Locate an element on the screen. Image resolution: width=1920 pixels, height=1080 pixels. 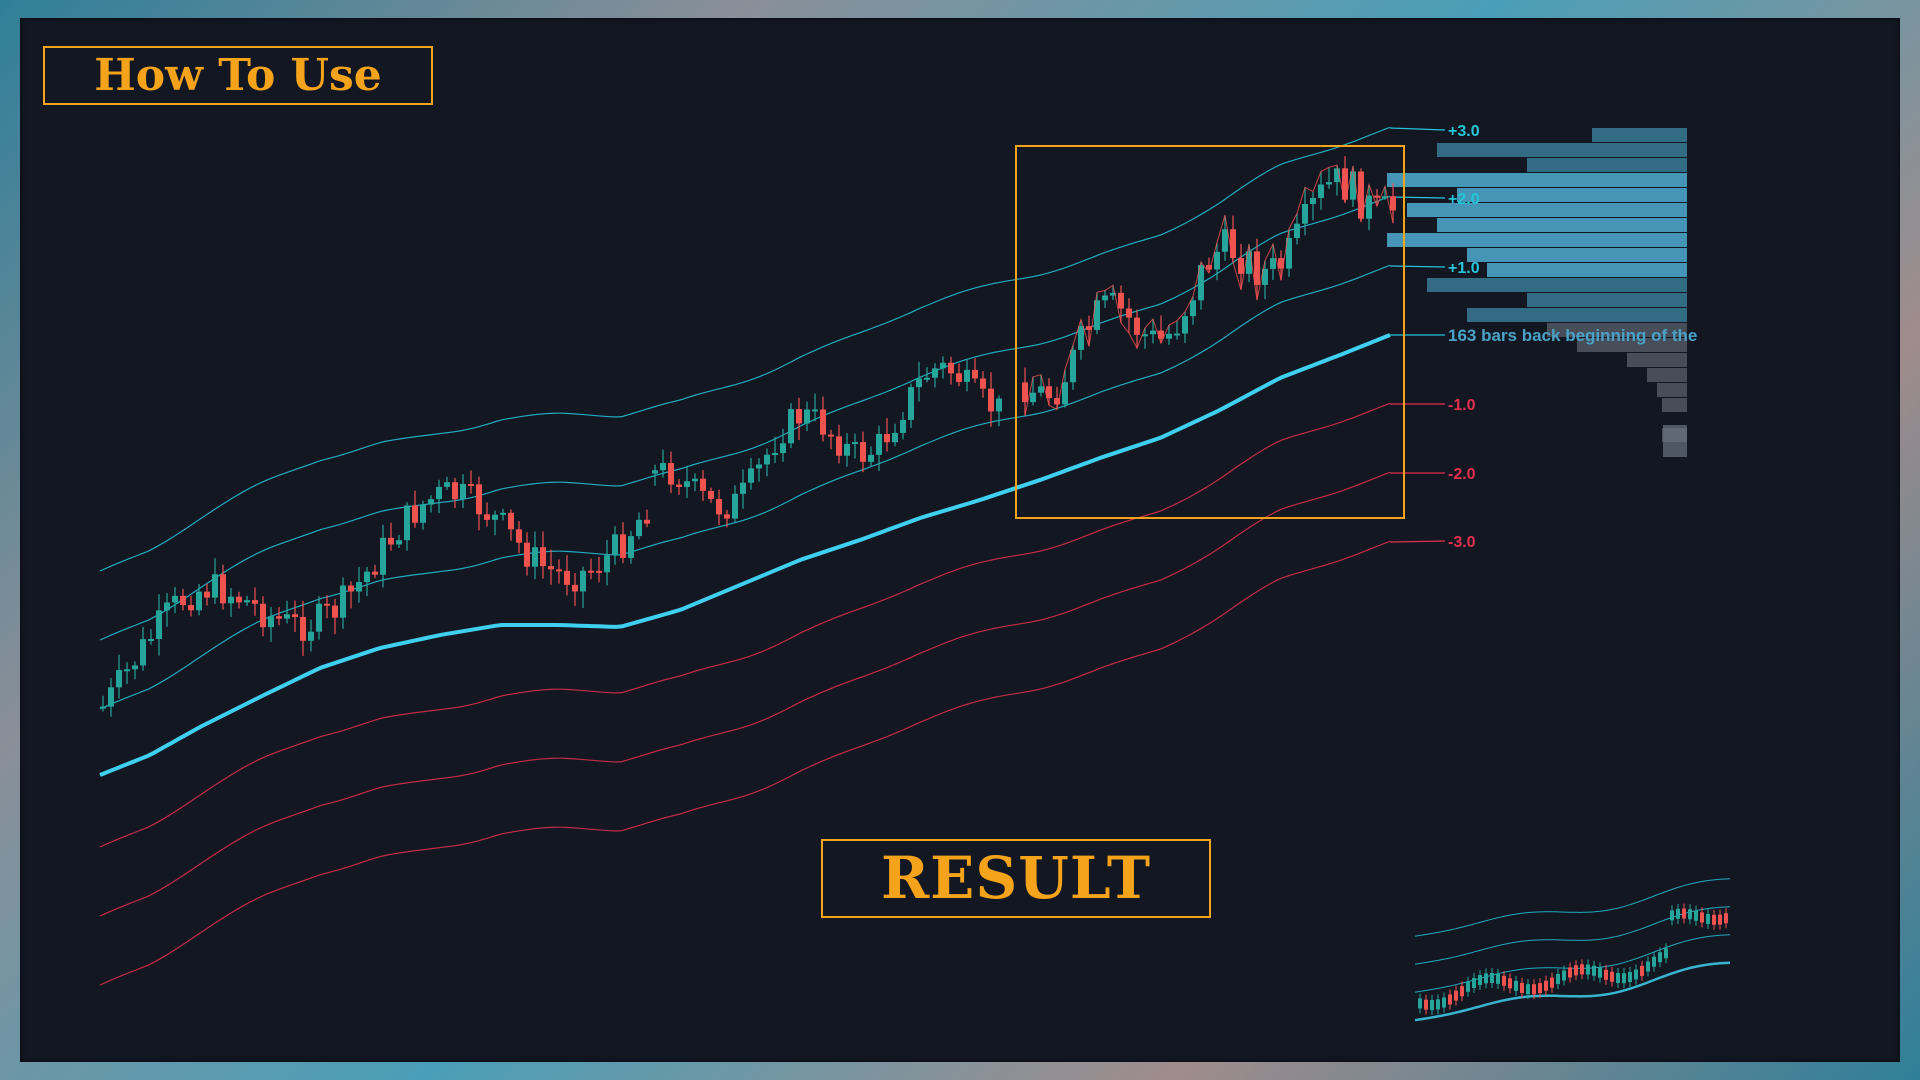
zigzag-line is located at coordinates (1209, 290).